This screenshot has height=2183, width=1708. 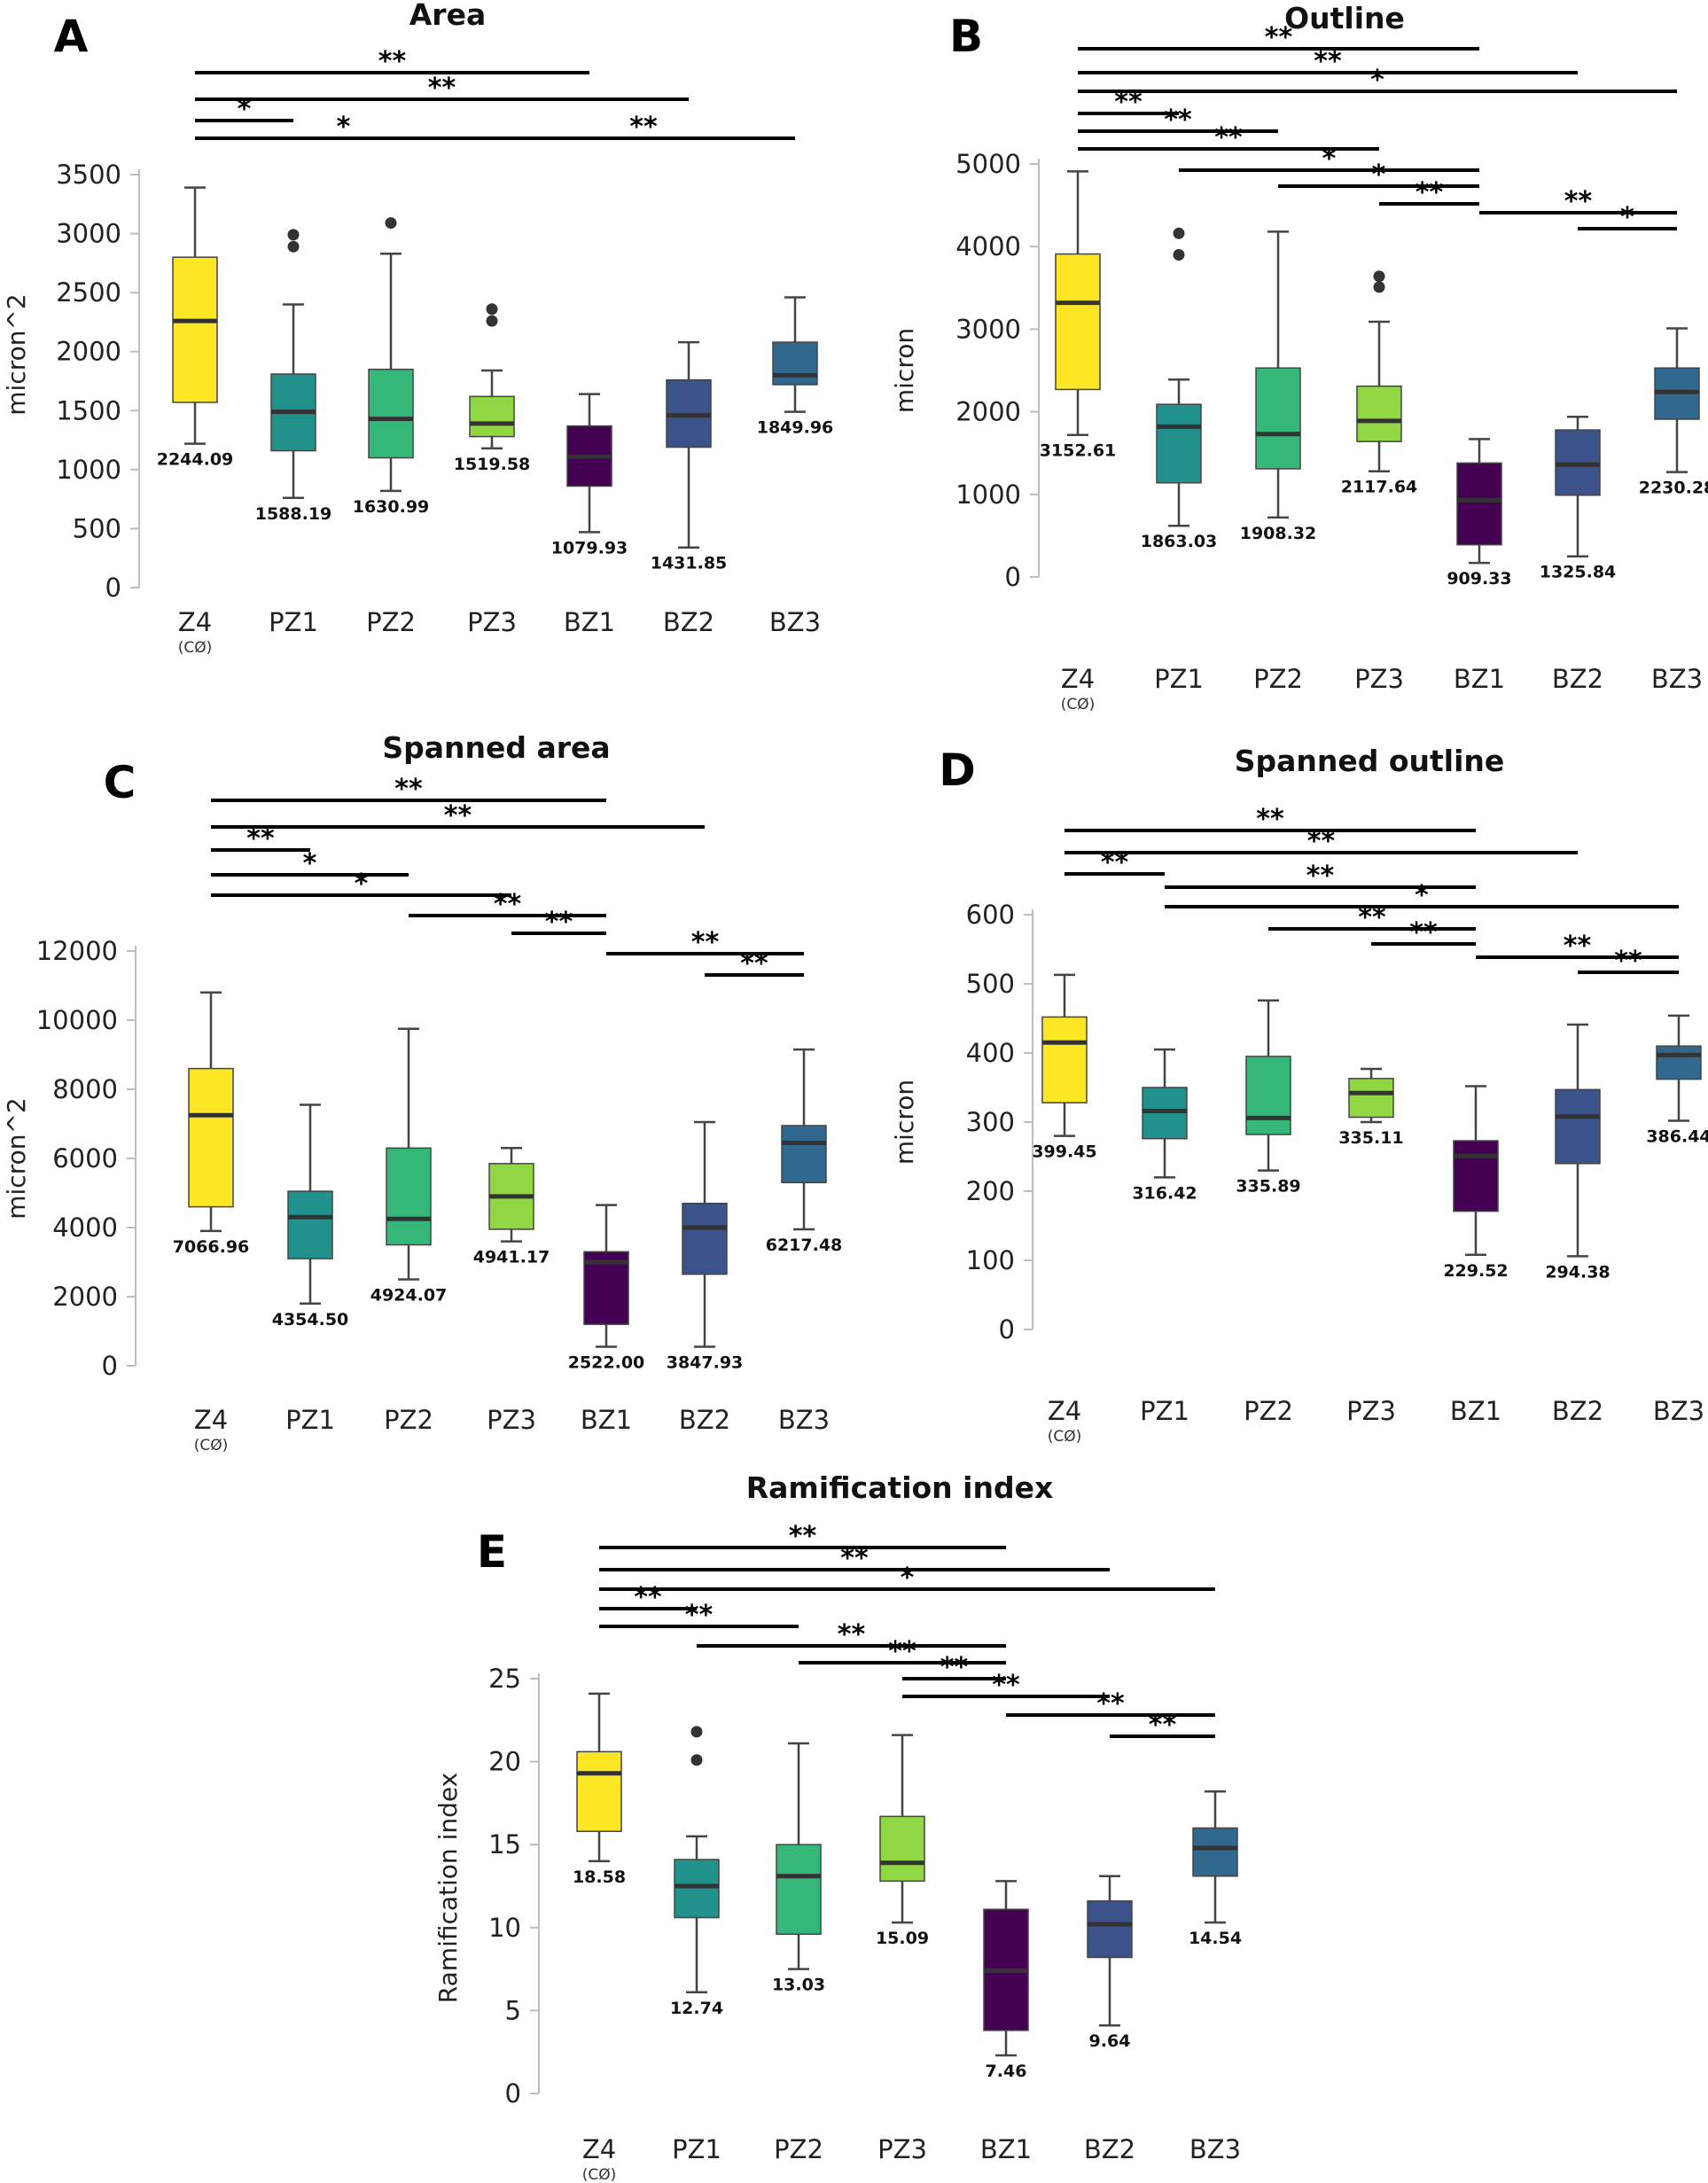 I want to click on x-tick-sublabel: (CØ), so click(x=1065, y=1437).